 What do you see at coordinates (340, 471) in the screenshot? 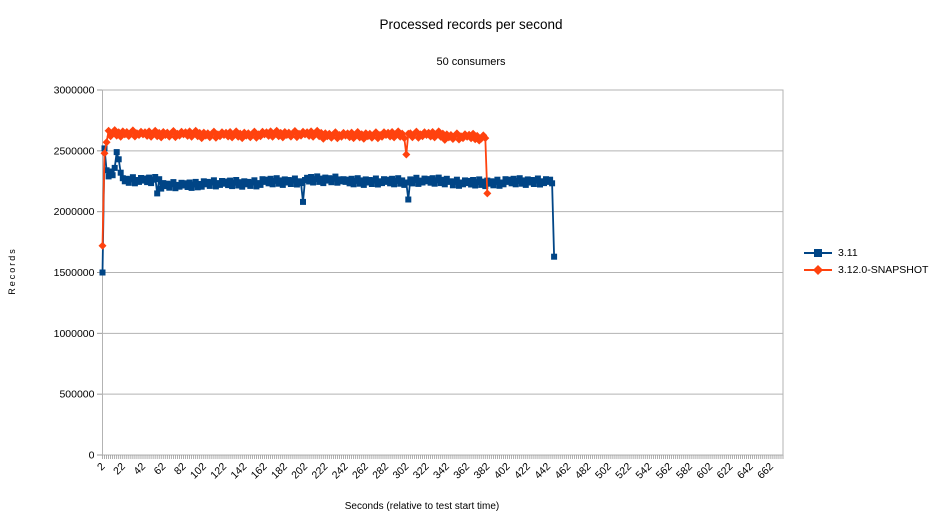
I see `svg-text: 242` at bounding box center [340, 471].